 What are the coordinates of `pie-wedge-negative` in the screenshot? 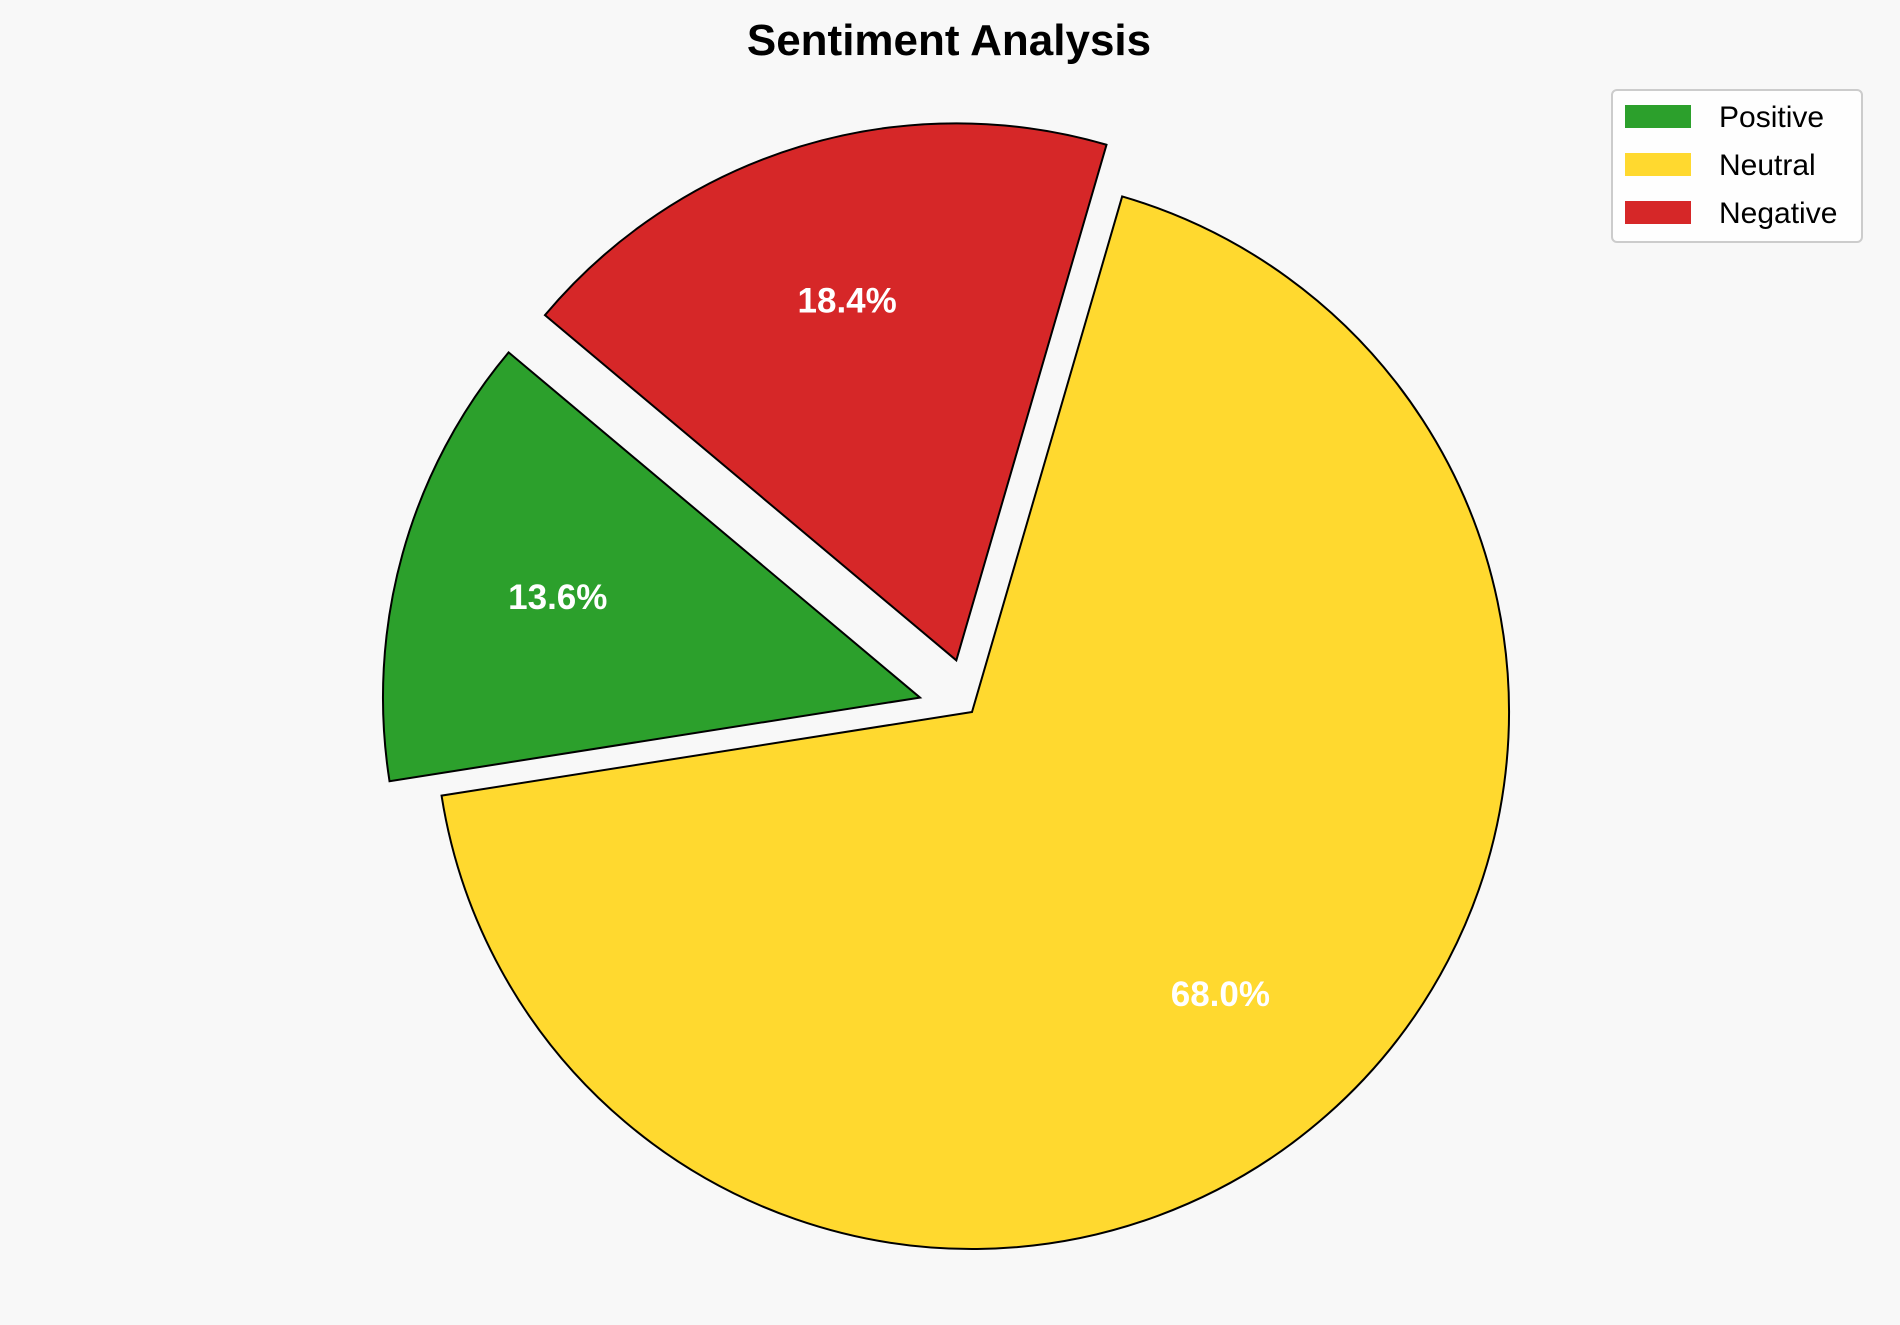 It's located at (825, 392).